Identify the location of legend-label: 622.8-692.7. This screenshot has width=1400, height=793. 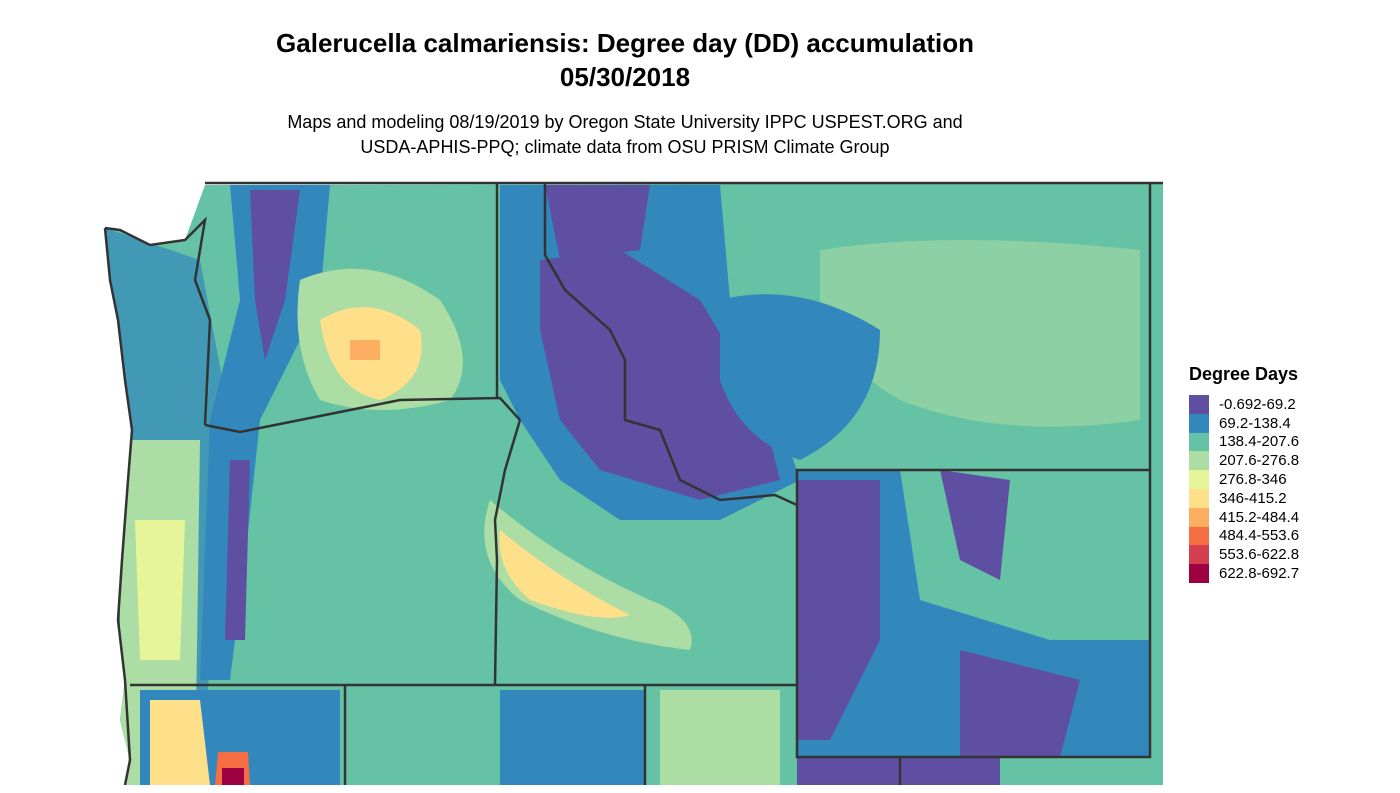
(1259, 574).